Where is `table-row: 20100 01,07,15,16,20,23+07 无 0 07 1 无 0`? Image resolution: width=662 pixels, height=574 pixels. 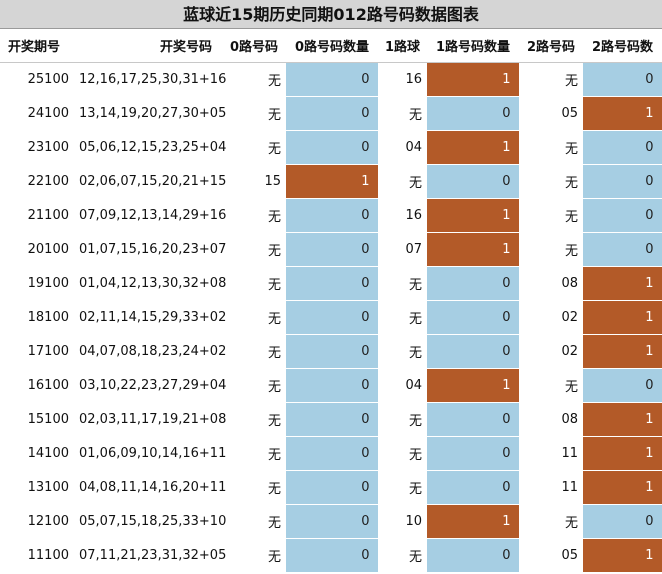
table-row: 20100 01,07,15,16,20,23+07 无 0 07 1 无 0 is located at coordinates (331, 249).